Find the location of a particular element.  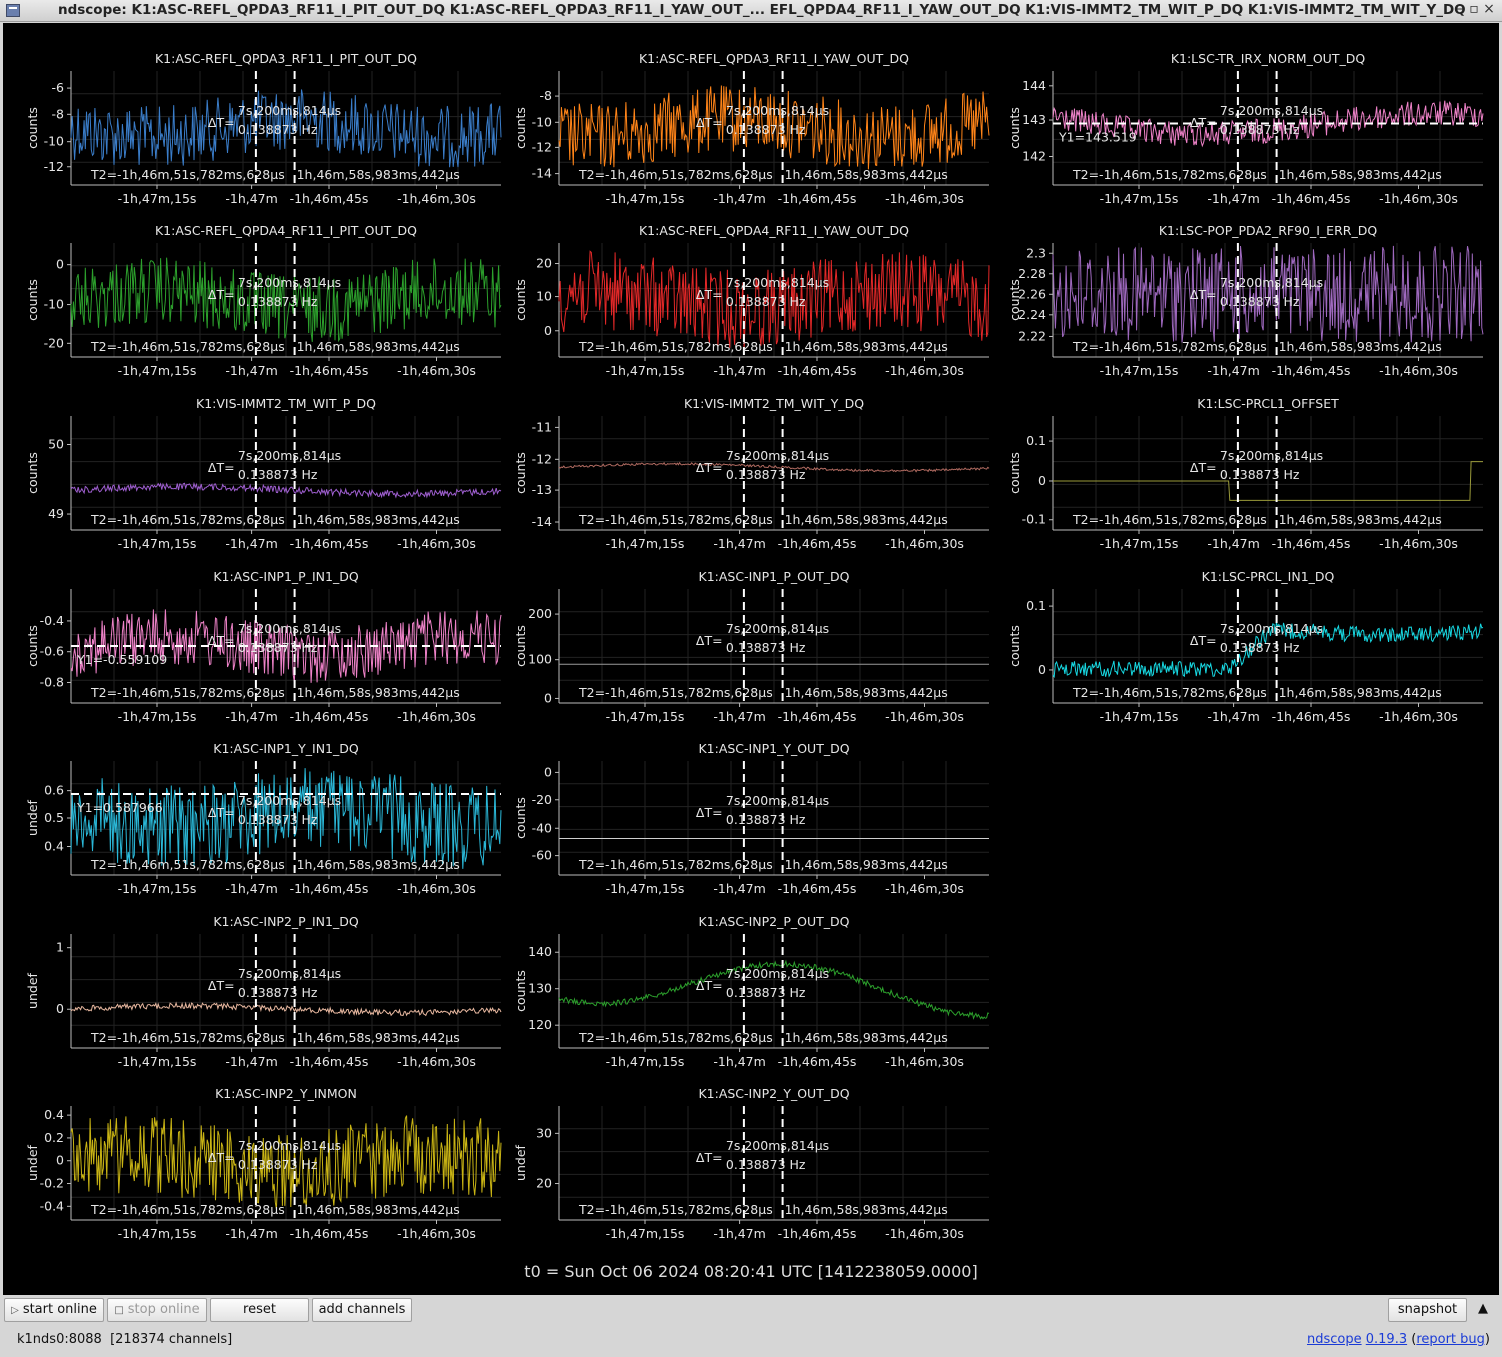

y-tick-label: 20 is located at coordinates (544, 1183).